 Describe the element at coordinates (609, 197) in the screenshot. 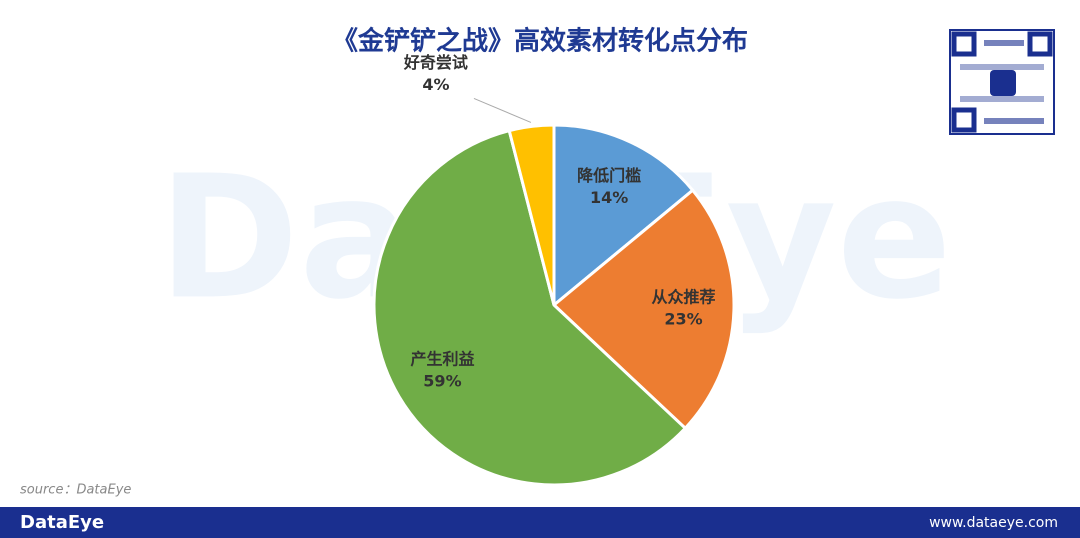

I see `value-label: 14%` at that location.